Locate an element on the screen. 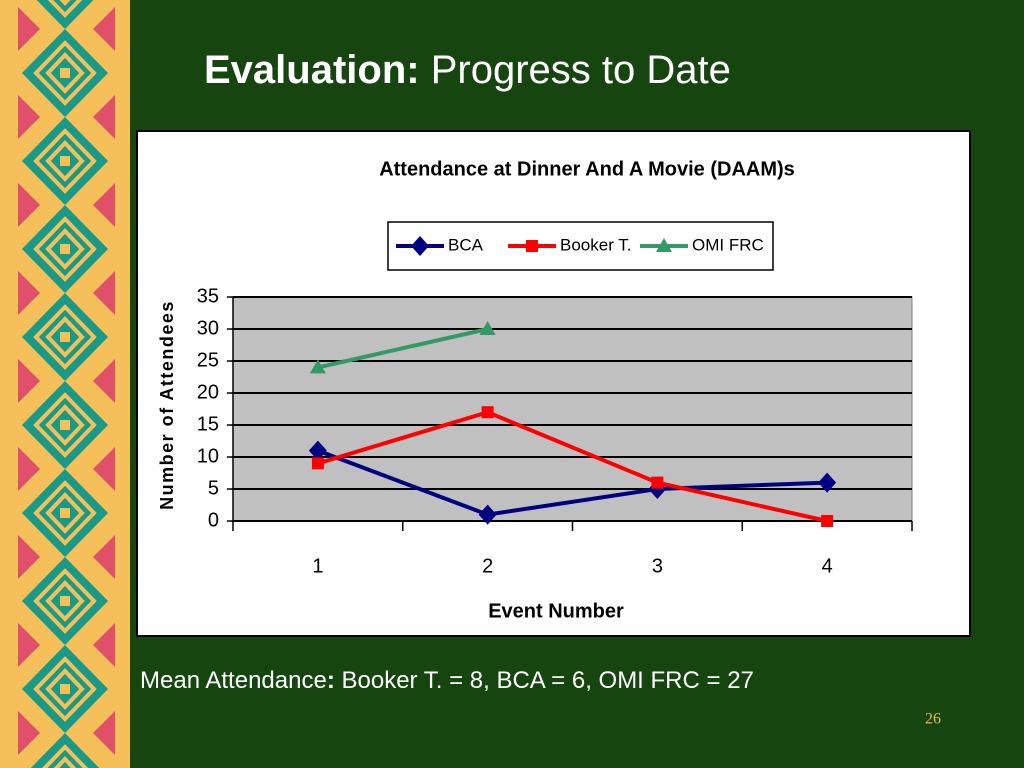 Image resolution: width=1024 pixels, height=768 pixels. note-label: Mean Attendance is located at coordinates (233, 680).